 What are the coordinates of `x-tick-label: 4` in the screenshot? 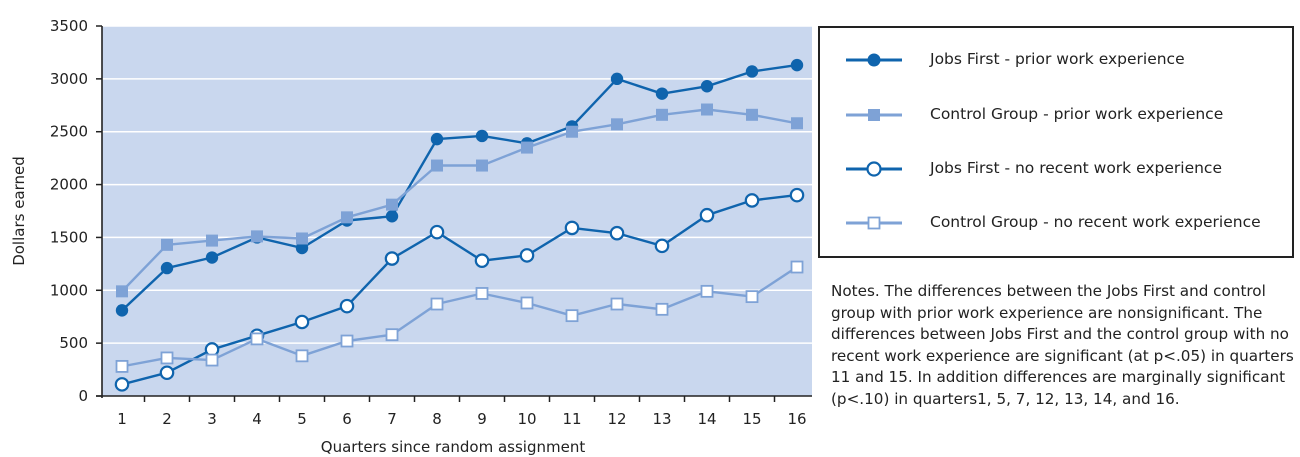 It's located at (257, 419).